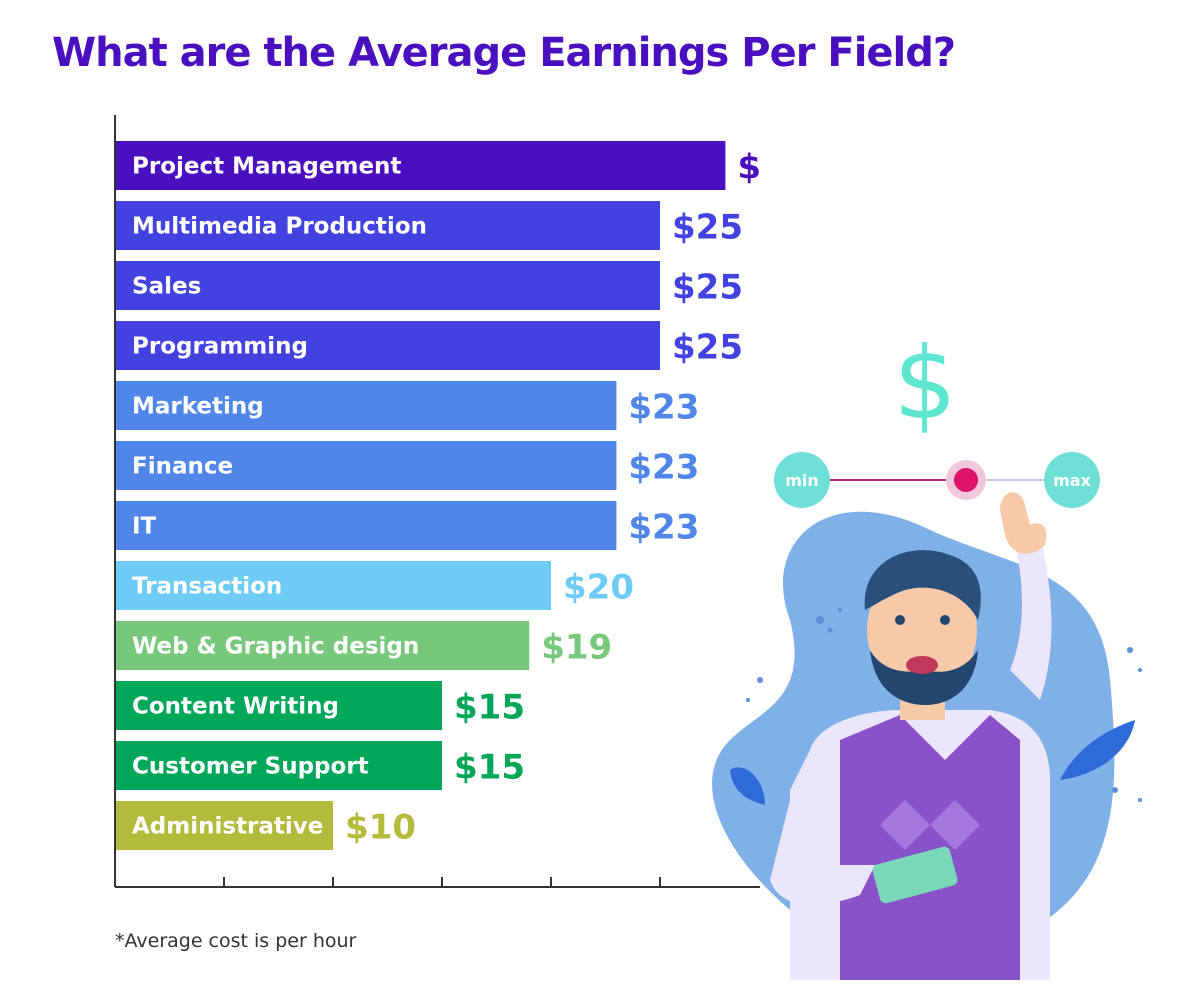  Describe the element at coordinates (380, 828) in the screenshot. I see `bar-value-label-11: $10` at that location.